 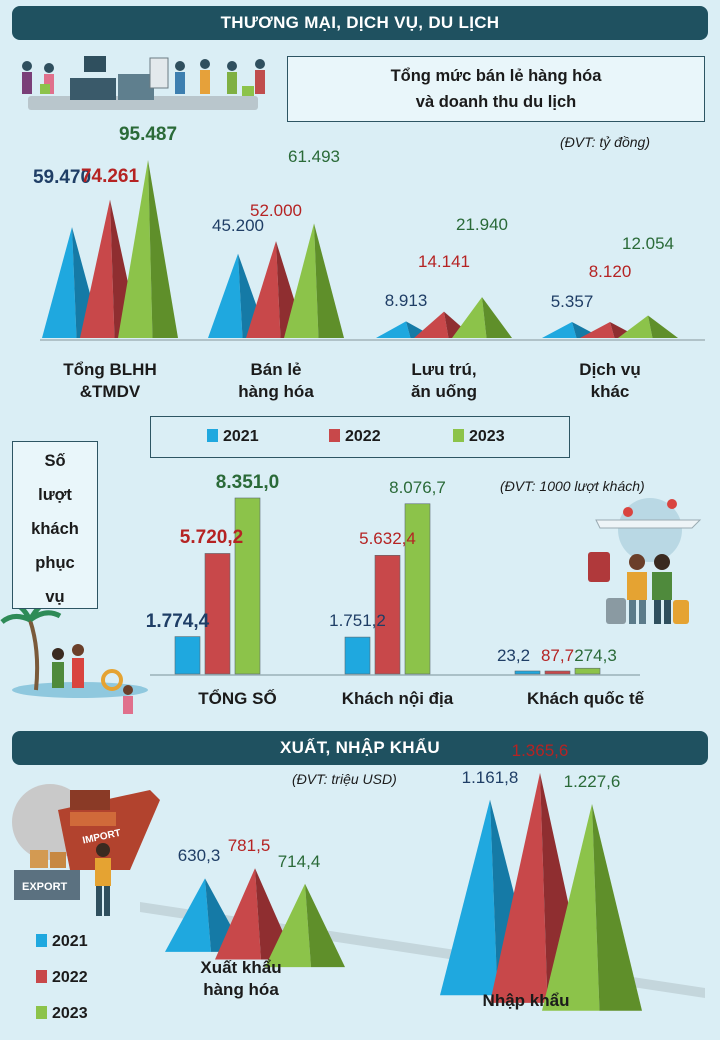 I want to click on visitors-category-label: TỔNG SỐ, so click(x=237, y=698).